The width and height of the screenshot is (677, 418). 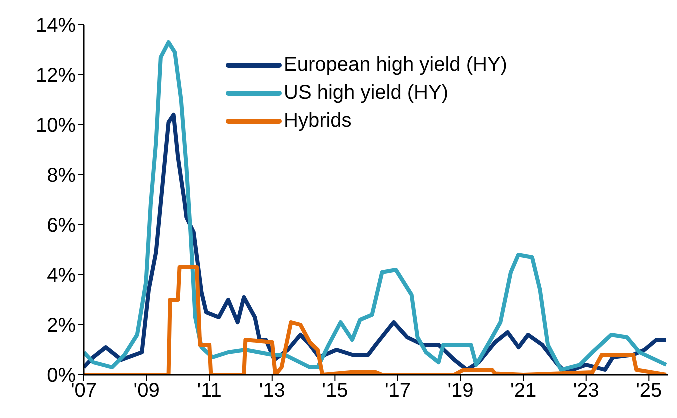 I want to click on legend-label: Hybrids, so click(x=318, y=121).